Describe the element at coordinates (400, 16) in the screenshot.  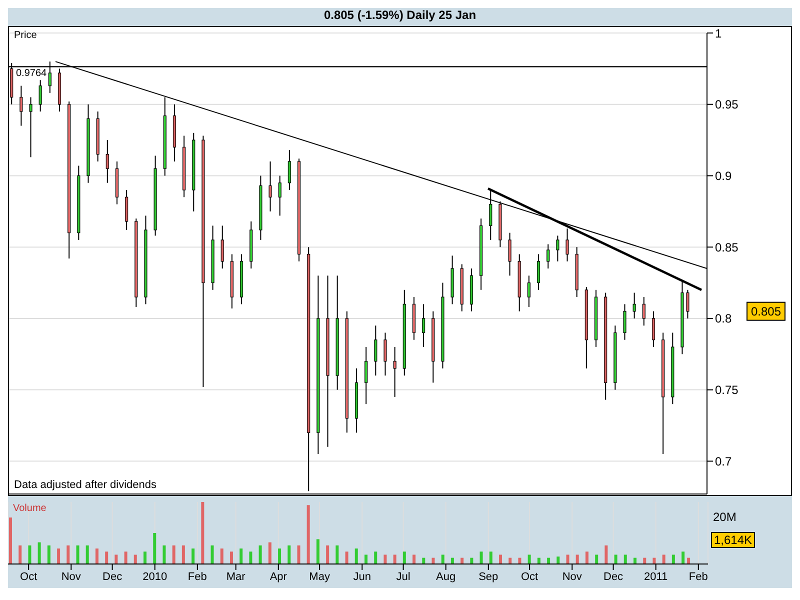
I see `chart-title: 0.805 (-1.59%) Daily 25 Jan` at that location.